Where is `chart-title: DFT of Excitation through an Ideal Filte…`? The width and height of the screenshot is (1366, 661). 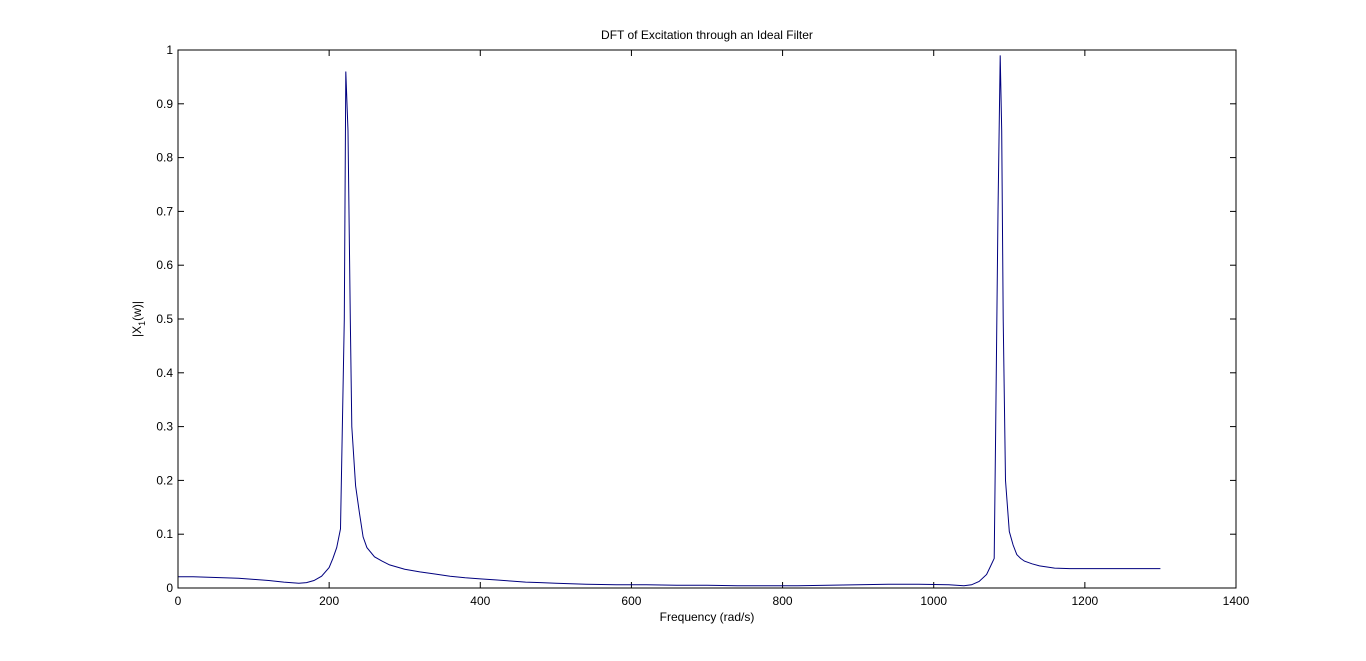 chart-title: DFT of Excitation through an Ideal Filte… is located at coordinates (707, 35).